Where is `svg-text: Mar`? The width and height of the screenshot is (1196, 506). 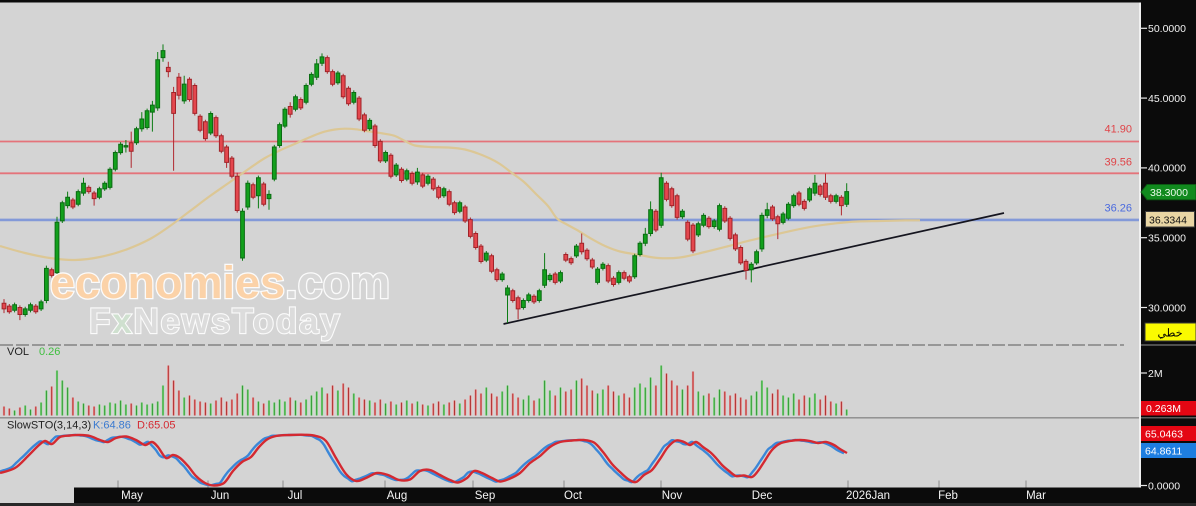
svg-text: Mar is located at coordinates (1036, 496).